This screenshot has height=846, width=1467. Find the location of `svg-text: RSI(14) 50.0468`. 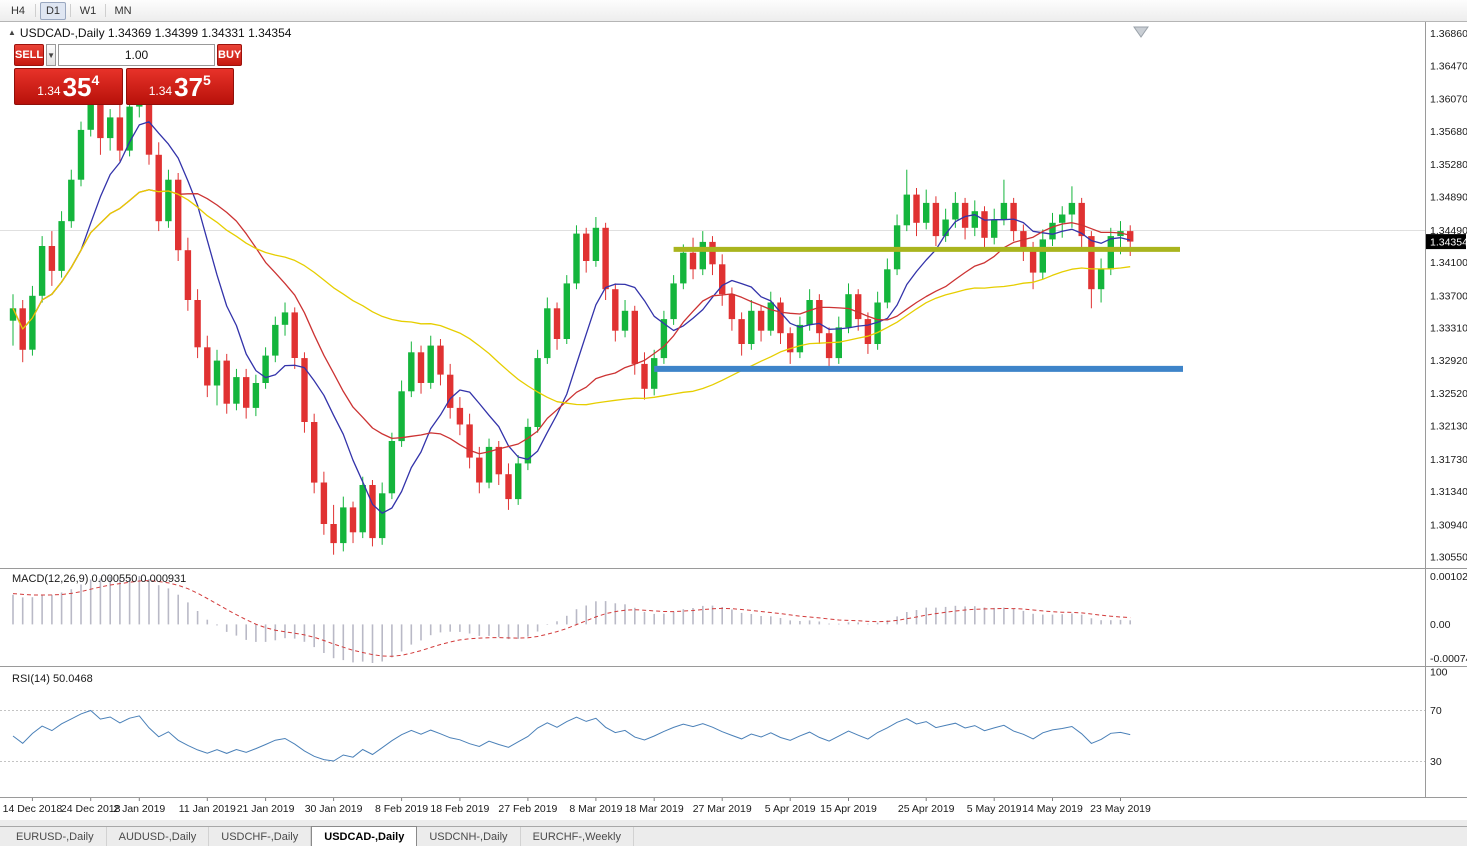

svg-text: RSI(14) 50.0468 is located at coordinates (52, 679).